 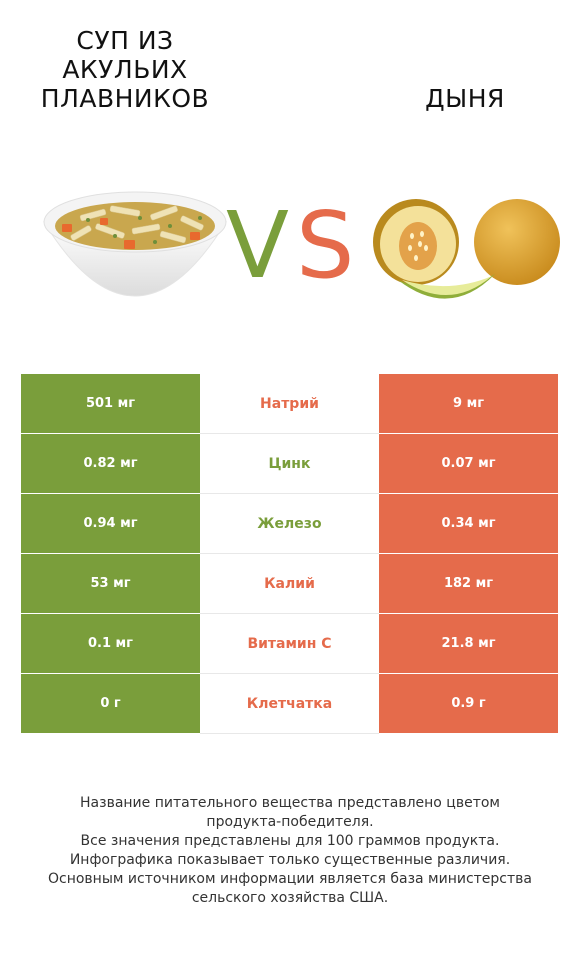 I want to click on right-value: 0.07 мг, so click(x=468, y=464).